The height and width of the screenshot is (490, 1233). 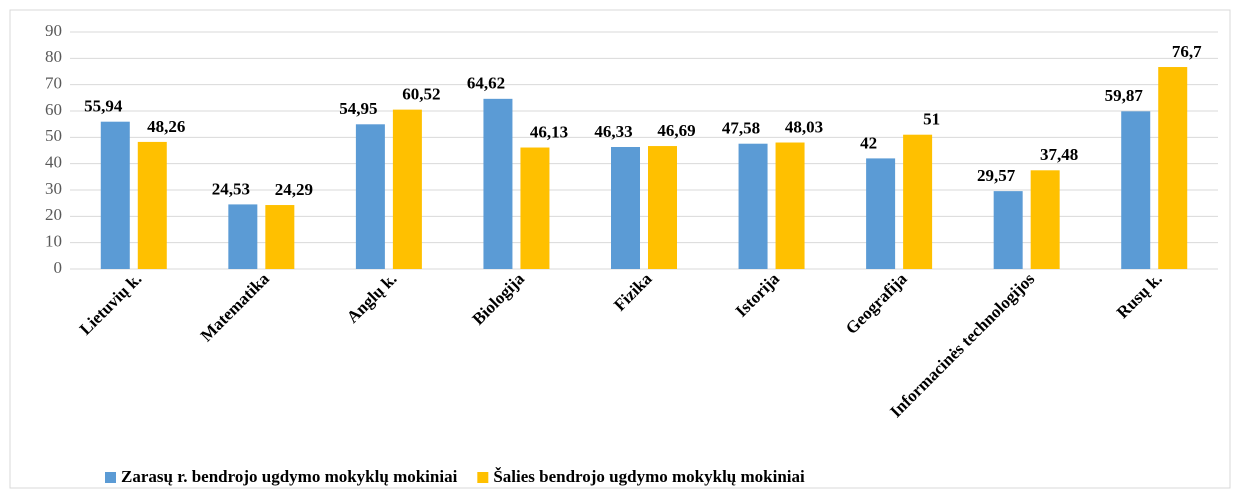 What do you see at coordinates (53, 162) in the screenshot?
I see `y-tick-label: 40` at bounding box center [53, 162].